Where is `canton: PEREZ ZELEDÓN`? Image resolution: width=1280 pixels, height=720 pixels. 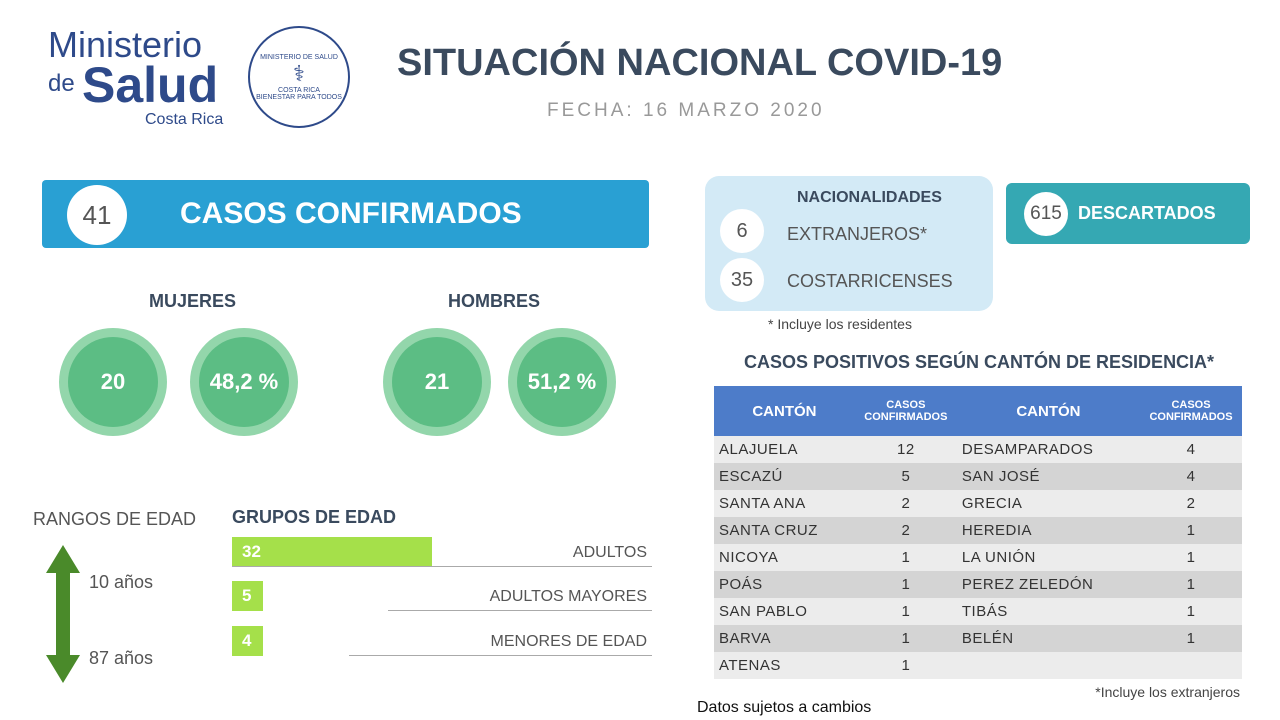
canton: PEREZ ZELEDÓN is located at coordinates (1048, 584).